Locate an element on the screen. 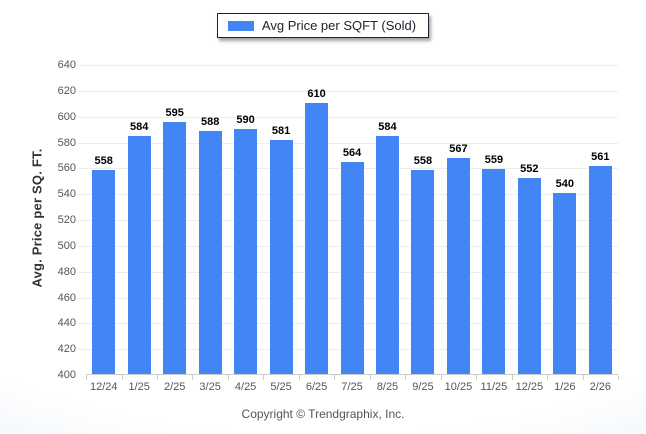 The height and width of the screenshot is (434, 646). x-tick-label: 11/25 is located at coordinates (494, 387).